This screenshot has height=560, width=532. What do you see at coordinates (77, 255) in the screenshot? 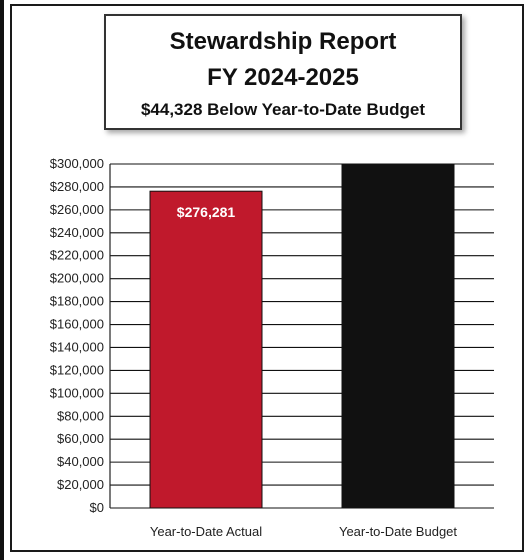
I see `y-tick-label: $220,000` at bounding box center [77, 255].